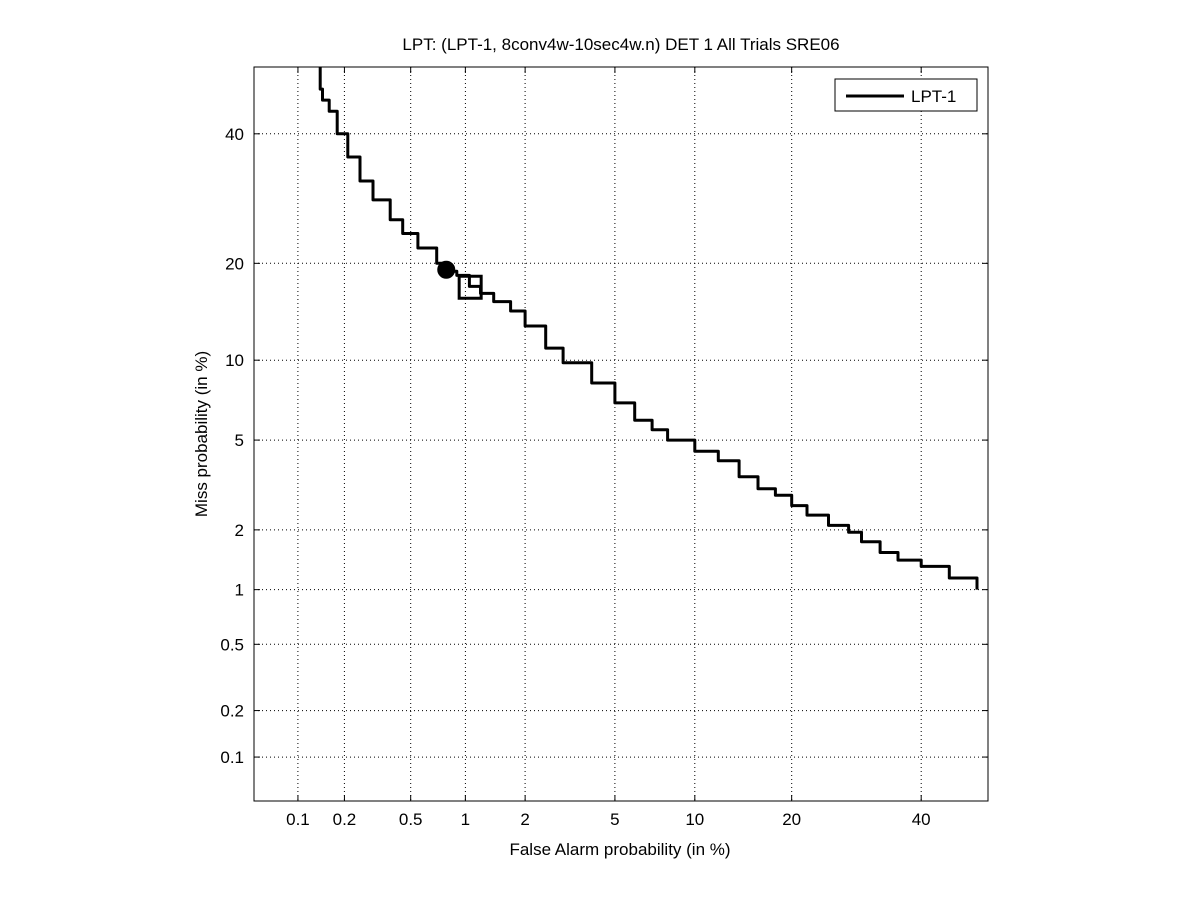 Image resolution: width=1201 pixels, height=900 pixels. I want to click on x-tick-label: 0.5, so click(411, 819).